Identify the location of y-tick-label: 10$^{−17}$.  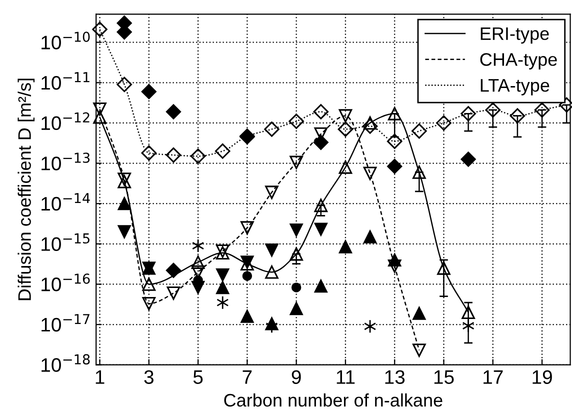
(66, 323).